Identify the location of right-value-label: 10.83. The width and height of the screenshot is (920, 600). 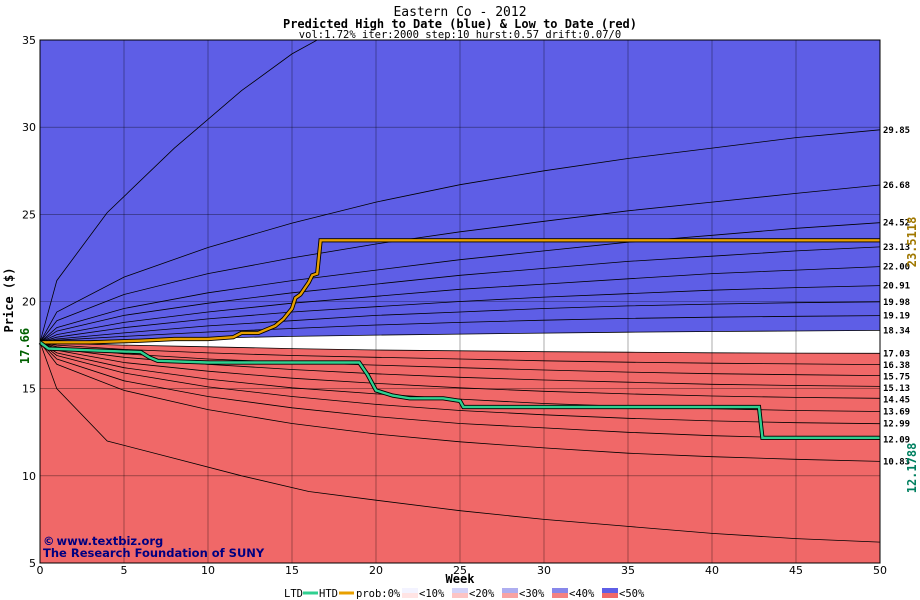
(896, 462).